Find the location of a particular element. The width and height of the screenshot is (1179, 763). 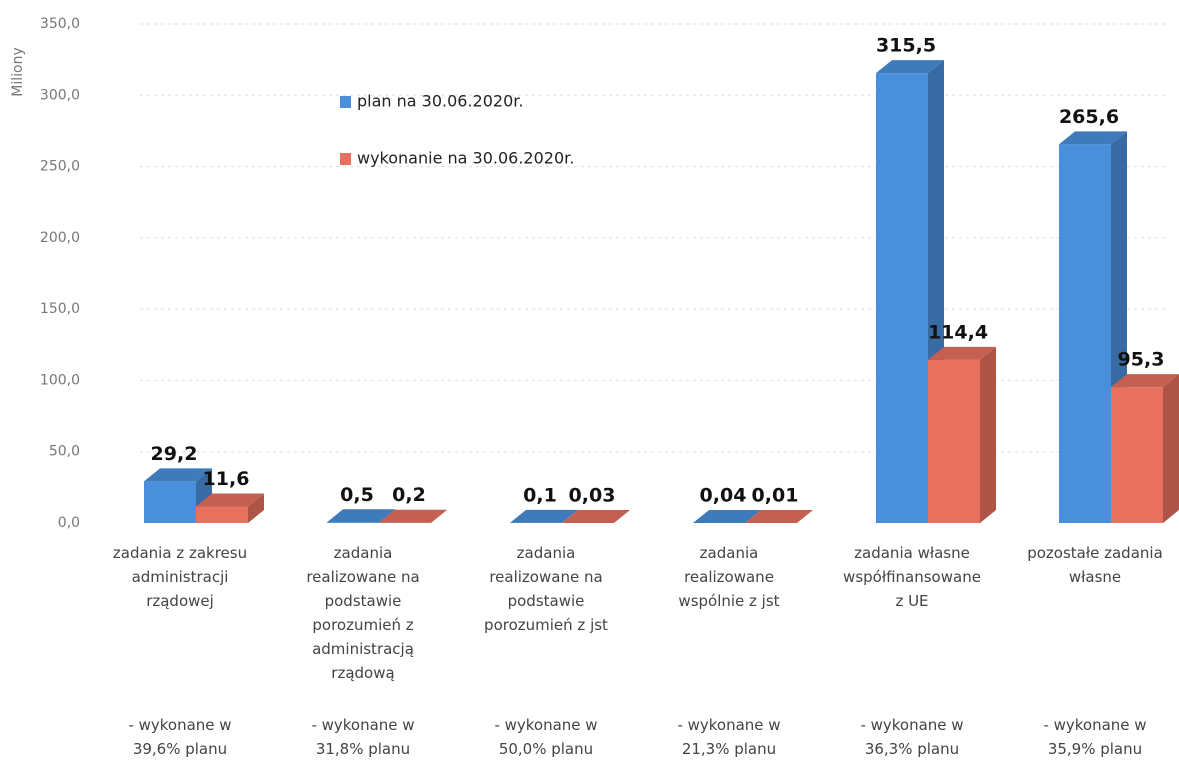

x-tick-label: zadania z zakresu administracji rządowej is located at coordinates (180, 577).